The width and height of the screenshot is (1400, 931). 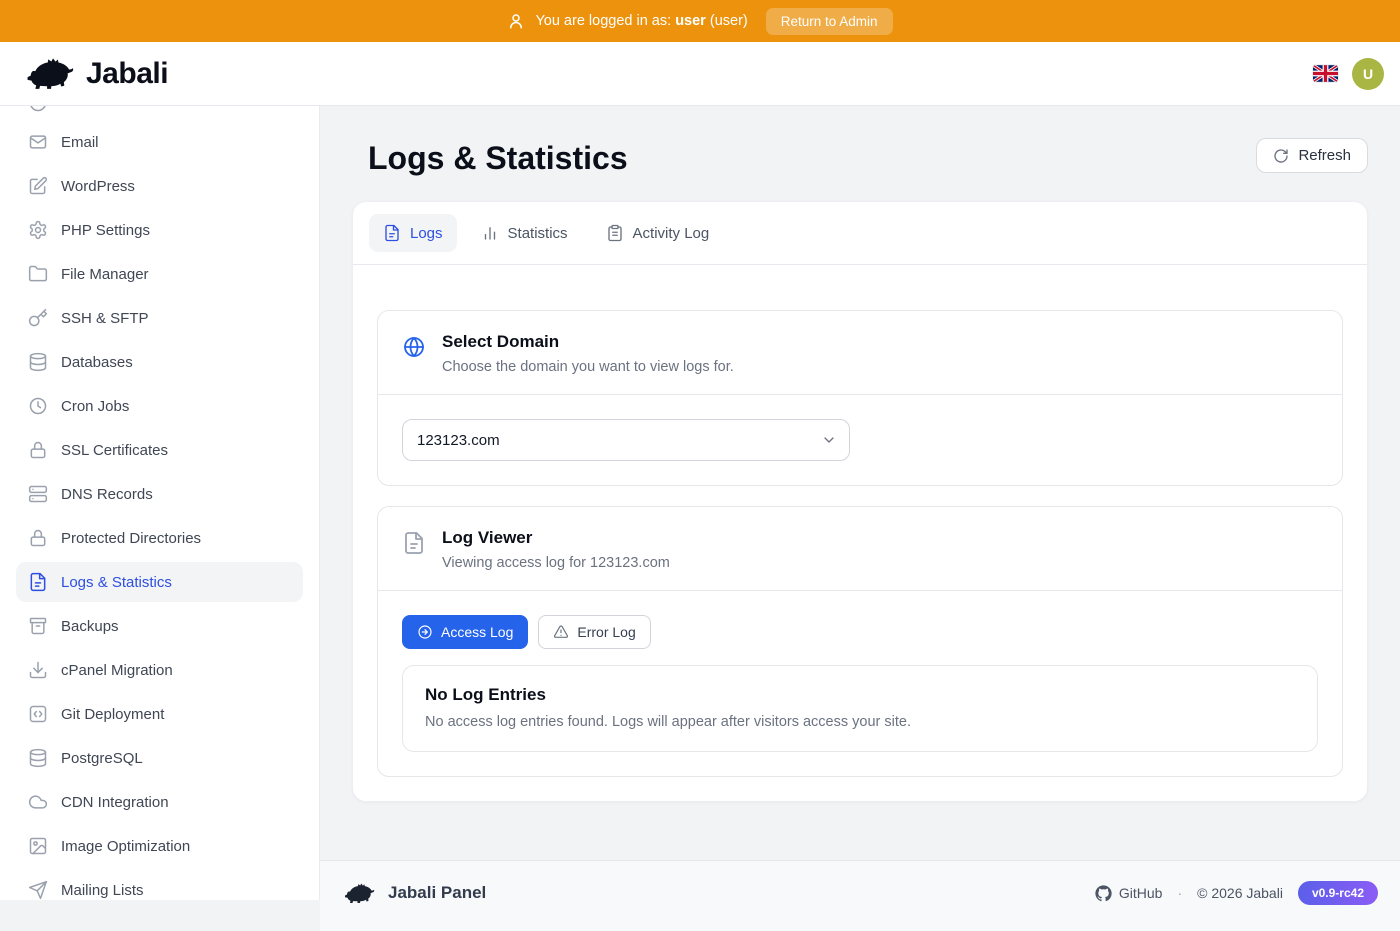 I want to click on sidebar-item-databases: Databases, so click(x=159, y=362).